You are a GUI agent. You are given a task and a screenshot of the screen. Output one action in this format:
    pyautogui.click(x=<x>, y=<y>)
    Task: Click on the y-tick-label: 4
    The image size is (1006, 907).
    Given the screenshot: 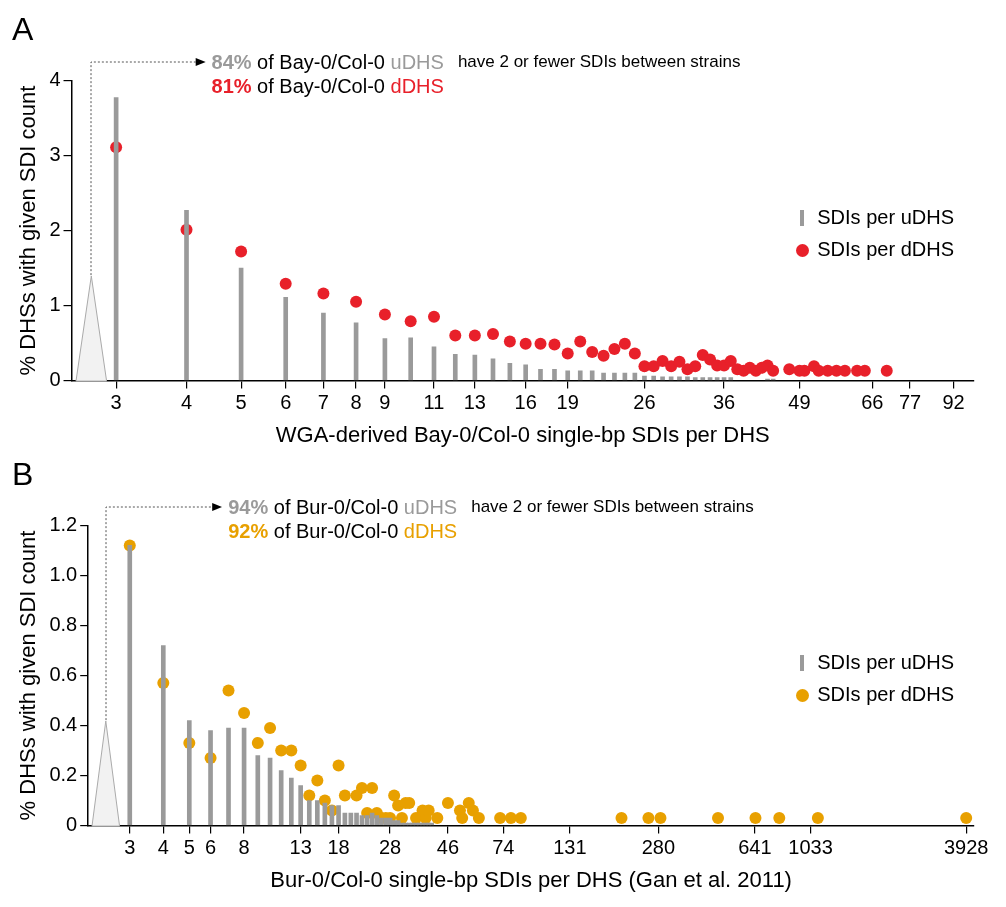 What is the action you would take?
    pyautogui.click(x=55, y=78)
    